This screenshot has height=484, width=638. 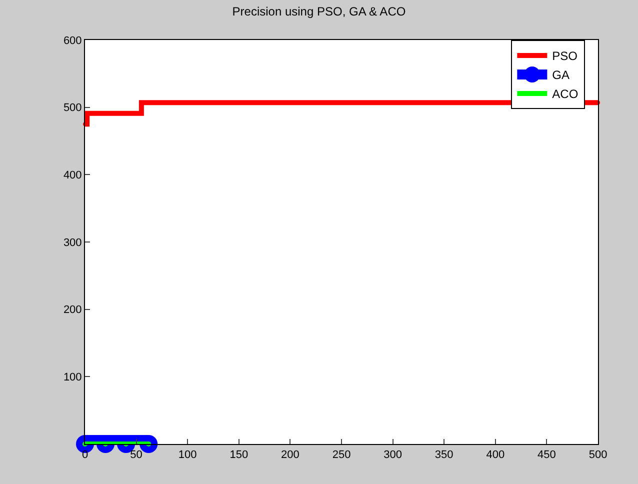 I want to click on legend-label: ACO, so click(x=565, y=94).